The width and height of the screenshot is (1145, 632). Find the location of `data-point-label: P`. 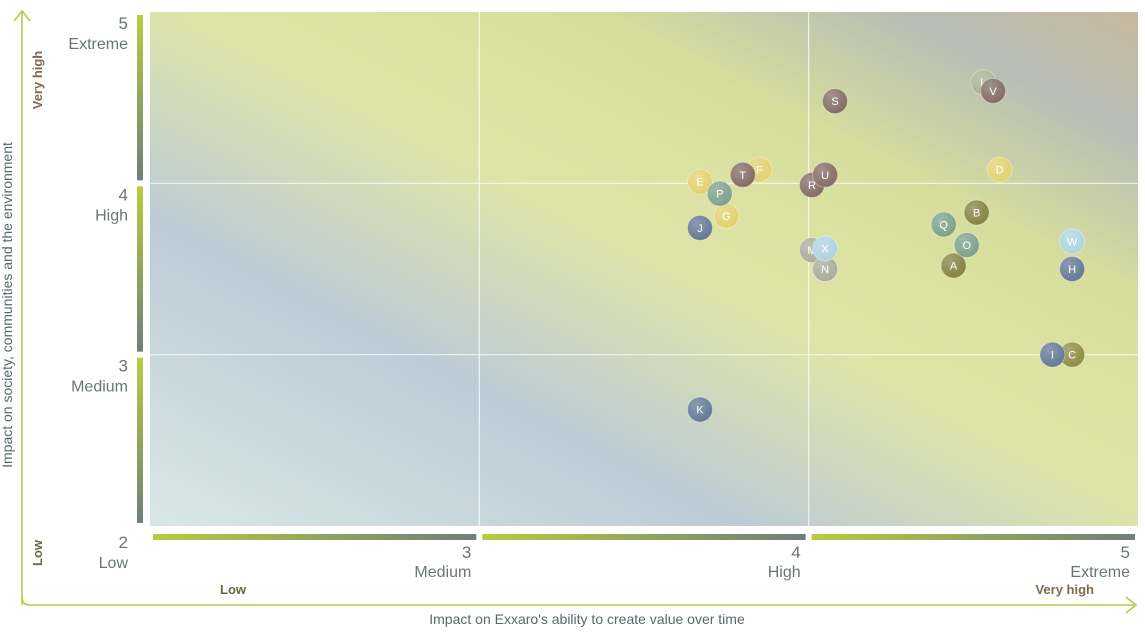

data-point-label: P is located at coordinates (719, 195).